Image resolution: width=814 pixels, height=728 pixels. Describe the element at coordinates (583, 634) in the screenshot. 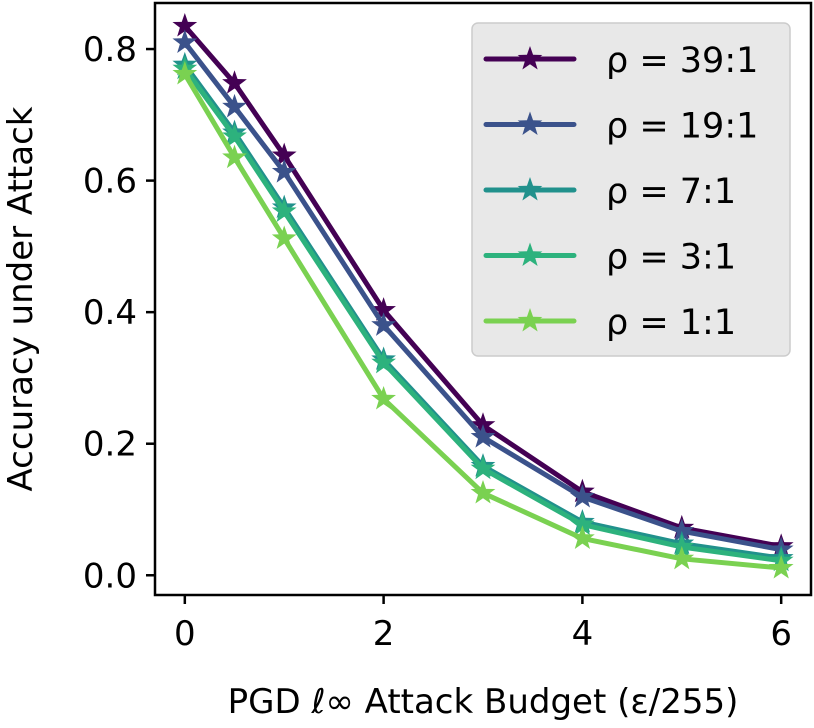

I see `x-tick-label: 4` at that location.